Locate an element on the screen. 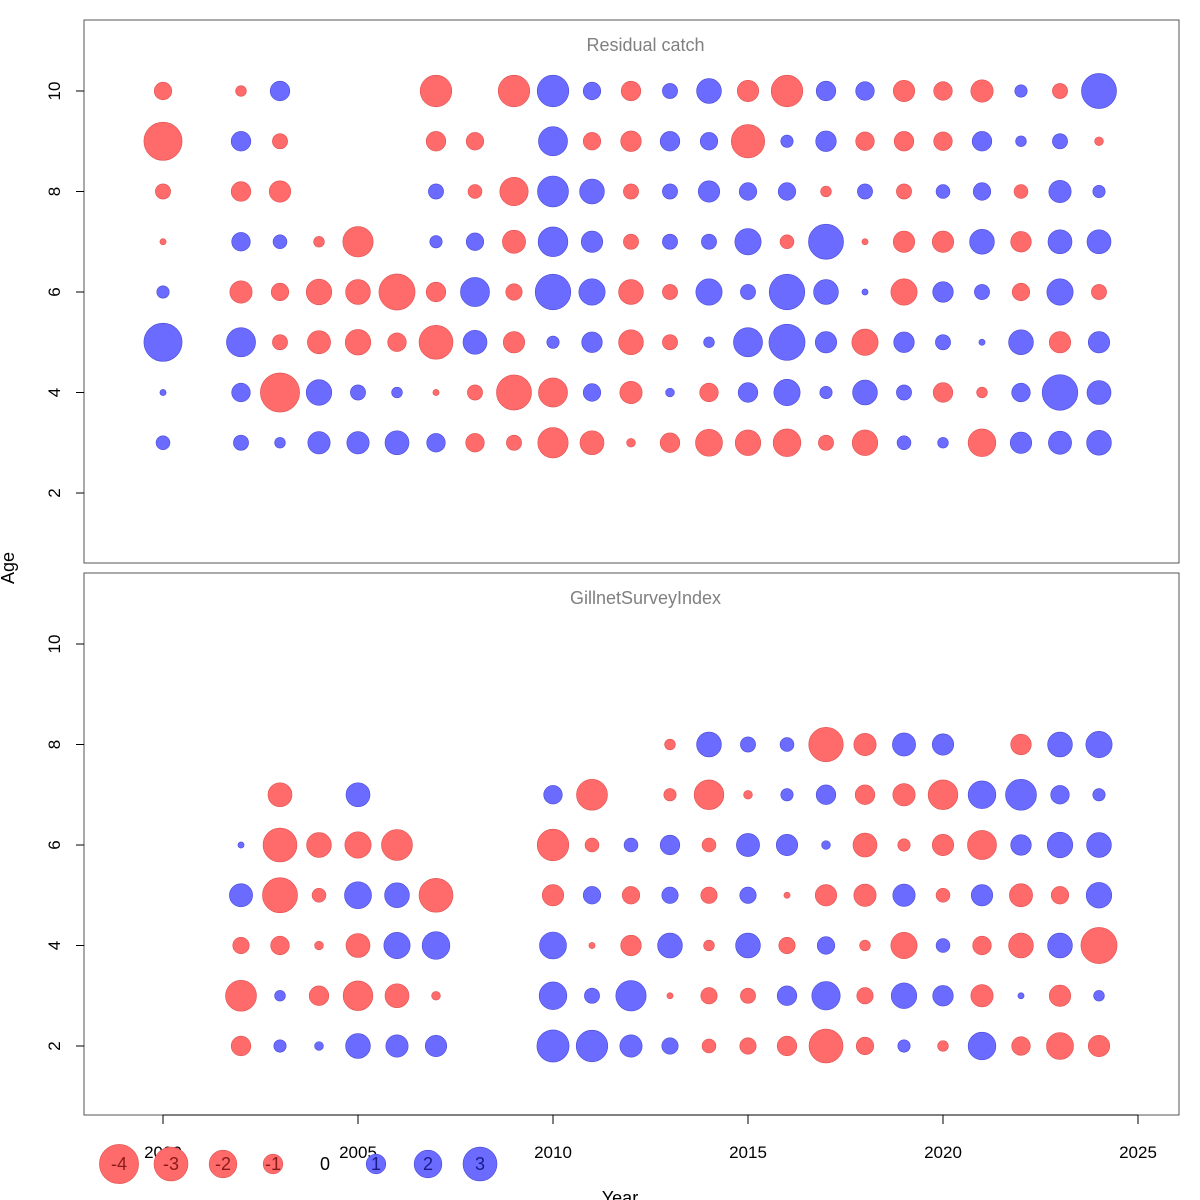 The width and height of the screenshot is (1200, 1200). legend-item: 0 is located at coordinates (325, 1164).